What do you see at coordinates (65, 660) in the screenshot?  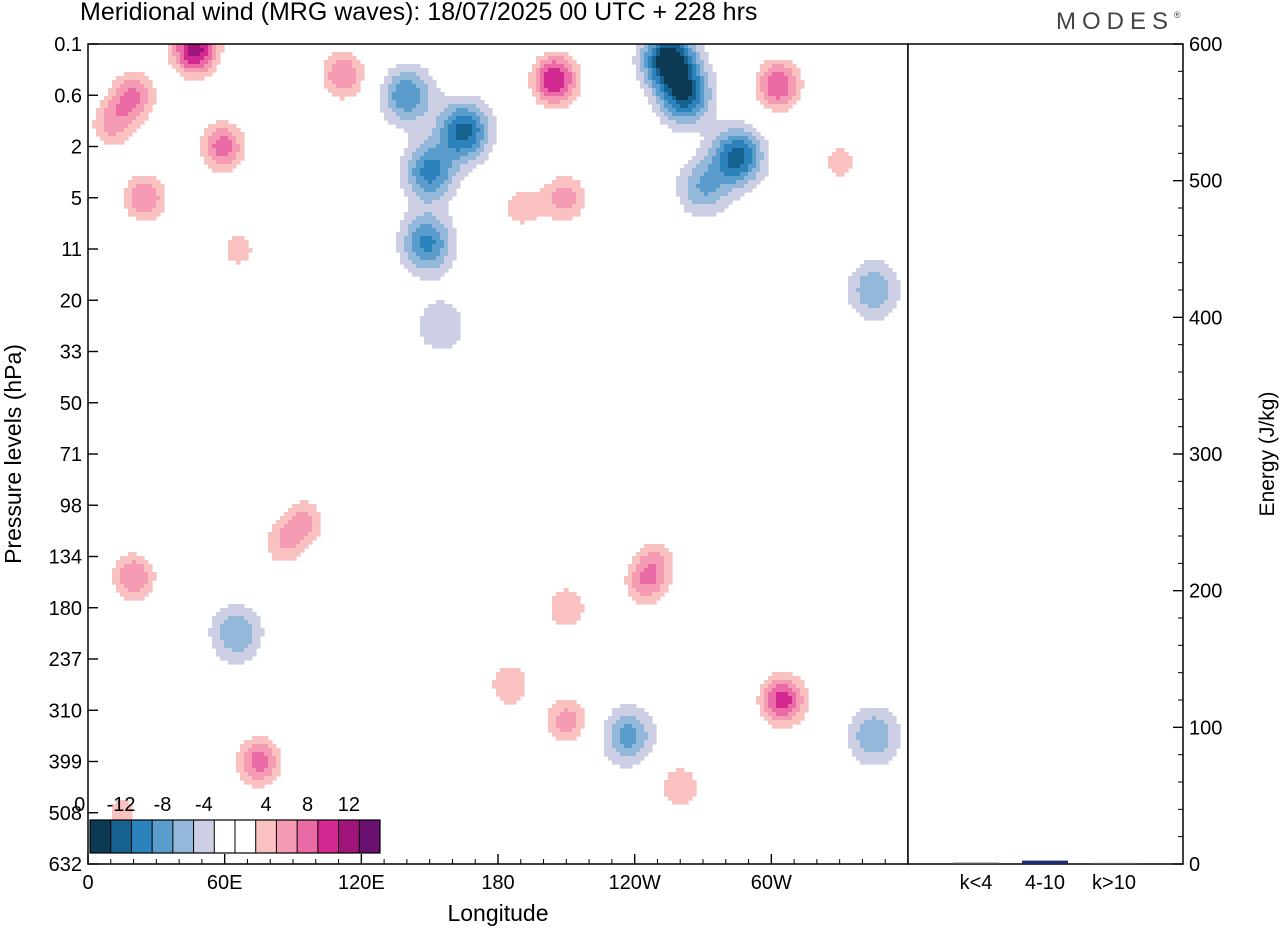 I see `y-tick-label: 237` at bounding box center [65, 660].